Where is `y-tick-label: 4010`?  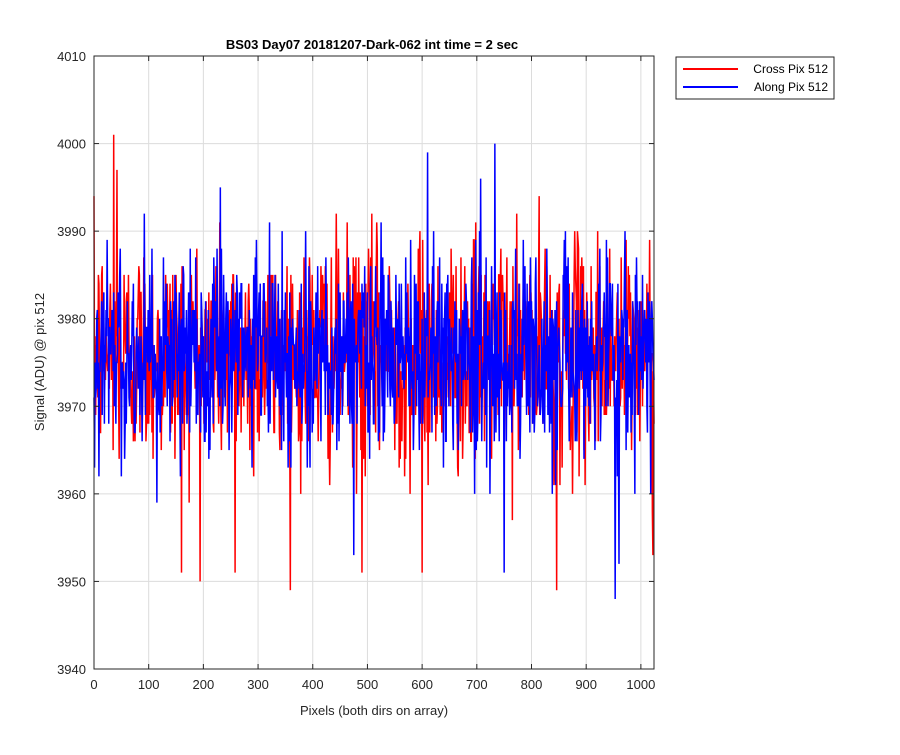 y-tick-label: 4010 is located at coordinates (71, 56).